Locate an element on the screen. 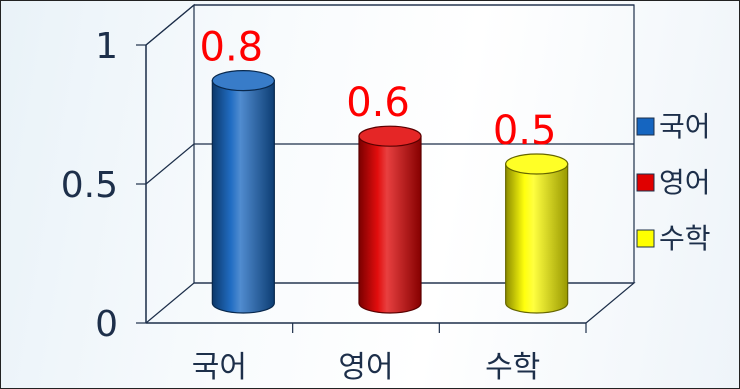  x-tick-labels: 국어 영어 수학 is located at coordinates (366, 367).